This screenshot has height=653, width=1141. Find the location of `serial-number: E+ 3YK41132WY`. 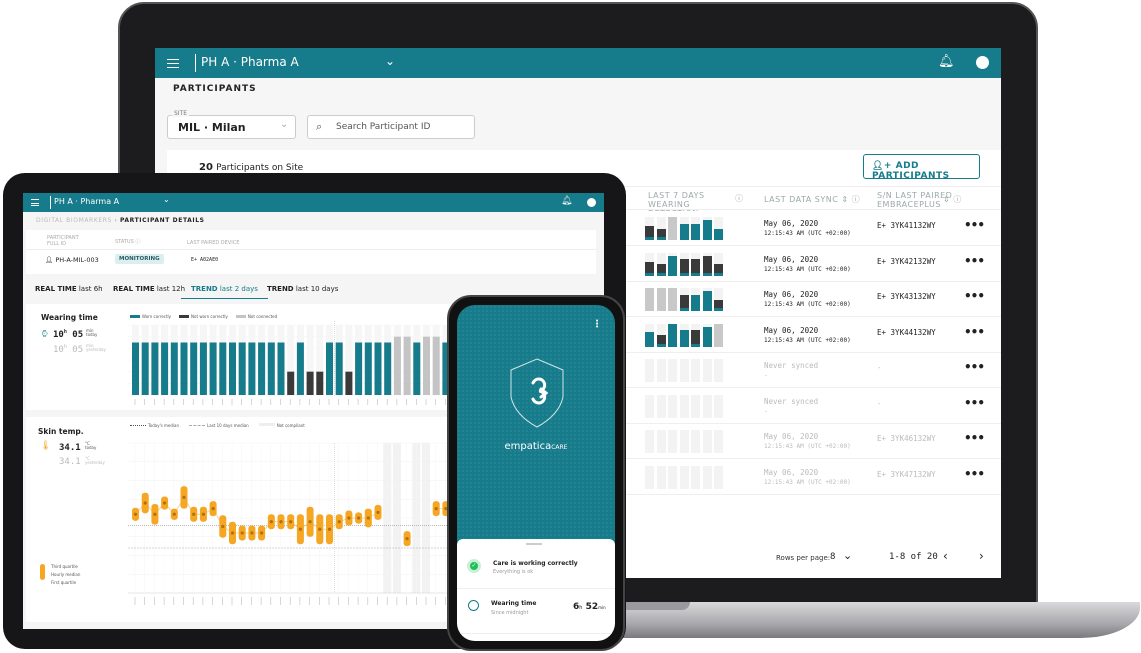

serial-number: E+ 3YK41132WY is located at coordinates (906, 225).